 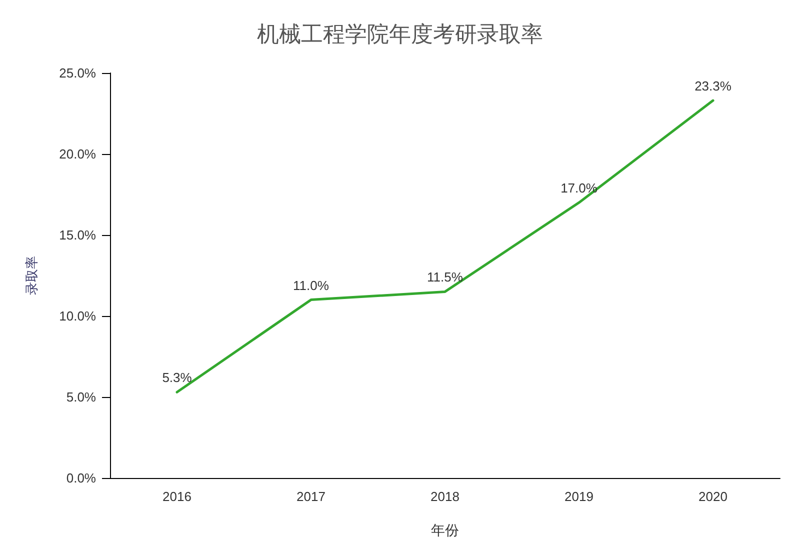 What do you see at coordinates (713, 496) in the screenshot?
I see `x-tick-label: 2020` at bounding box center [713, 496].